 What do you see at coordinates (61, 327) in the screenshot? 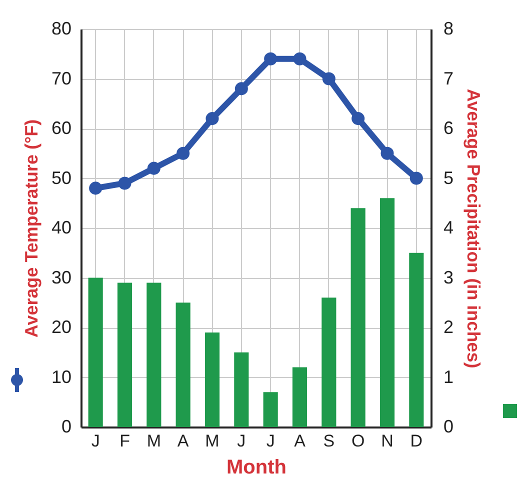
I see `y-tick-label: 20` at bounding box center [61, 327].